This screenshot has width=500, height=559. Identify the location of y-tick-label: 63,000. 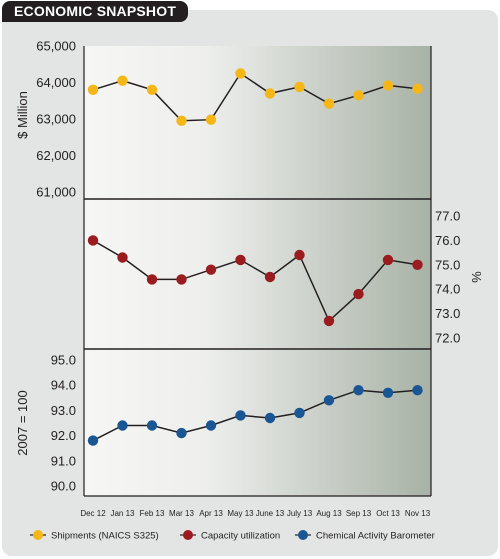
(56, 119).